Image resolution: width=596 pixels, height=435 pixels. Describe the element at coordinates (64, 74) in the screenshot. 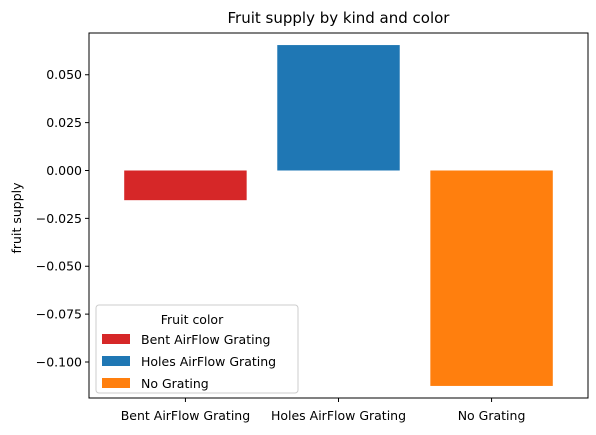

I see `y-tick-label: 0.050` at that location.